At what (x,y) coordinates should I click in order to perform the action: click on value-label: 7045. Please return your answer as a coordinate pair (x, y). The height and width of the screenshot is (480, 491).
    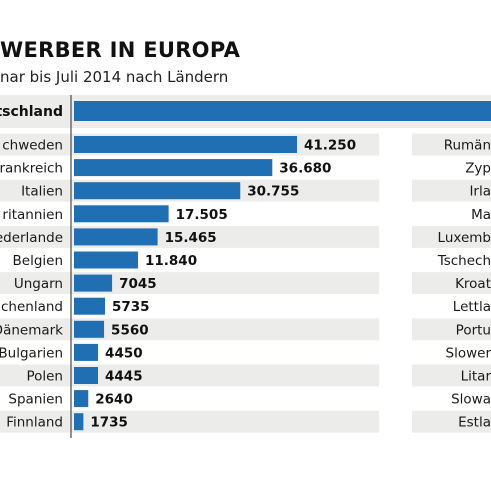
    Looking at the image, I should click on (138, 284).